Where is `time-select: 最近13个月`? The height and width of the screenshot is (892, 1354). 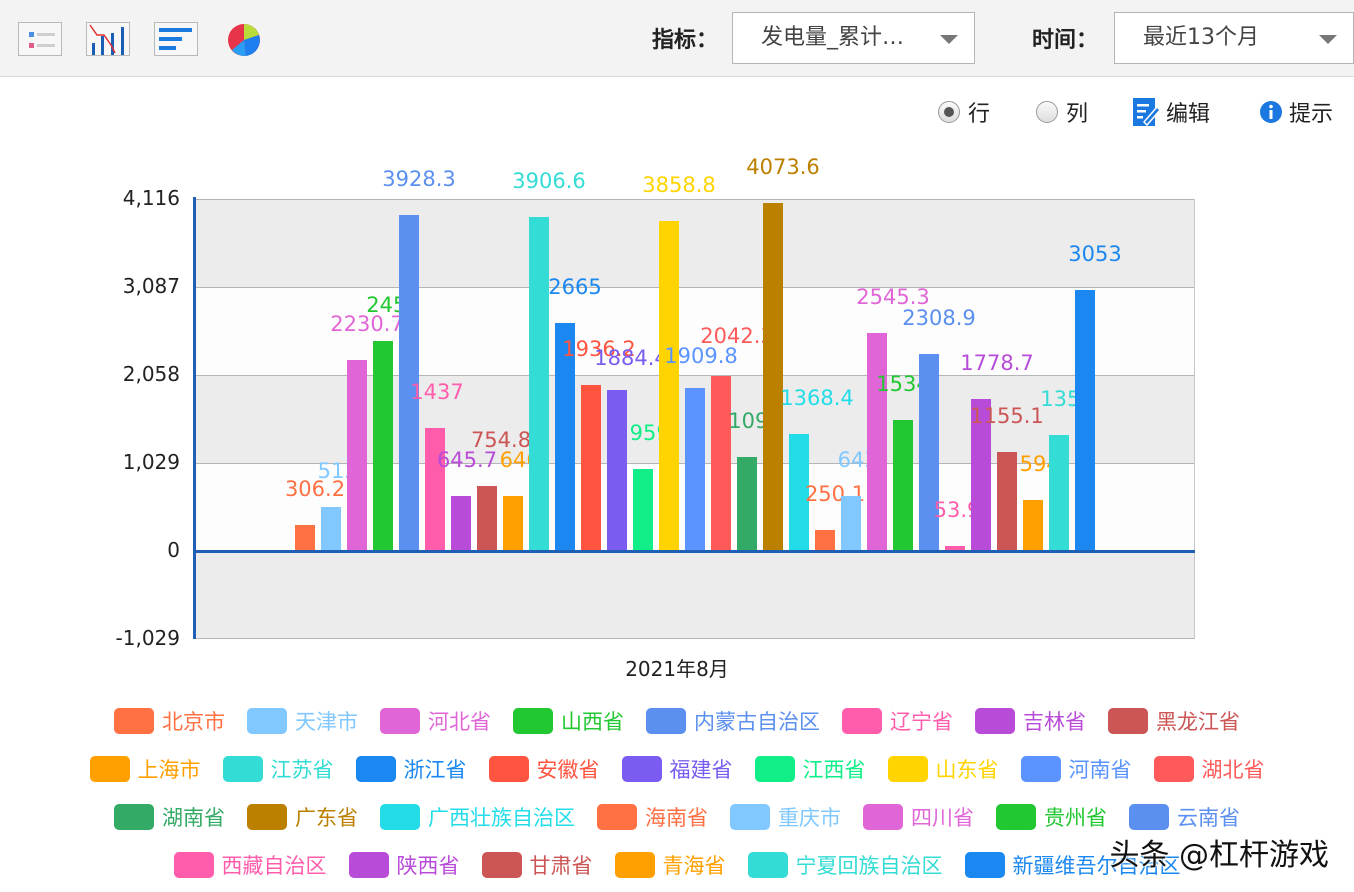 time-select: 最近13个月 is located at coordinates (1234, 38).